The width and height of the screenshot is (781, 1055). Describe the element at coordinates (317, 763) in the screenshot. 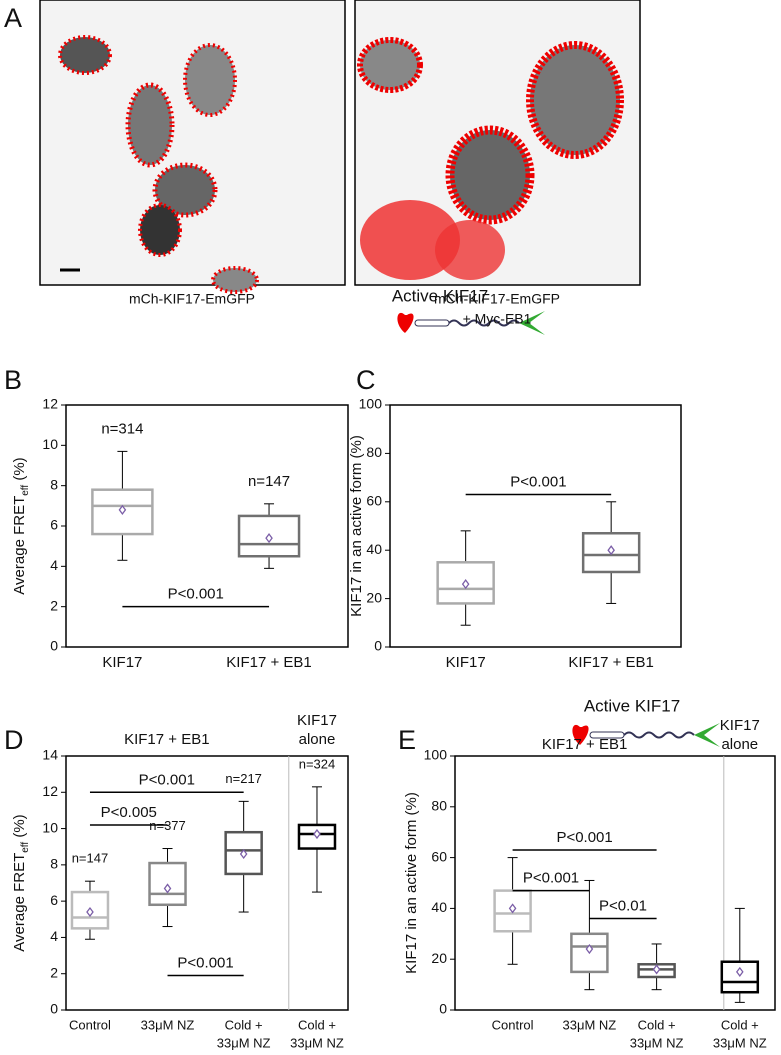

I see `n-label: n=324` at that location.